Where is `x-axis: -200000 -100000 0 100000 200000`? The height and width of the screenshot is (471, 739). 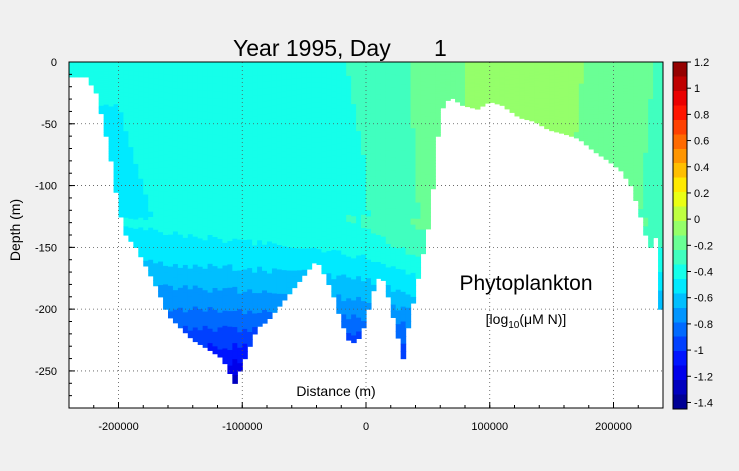 x-axis: -200000 -100000 0 100000 200000 is located at coordinates (366, 417).